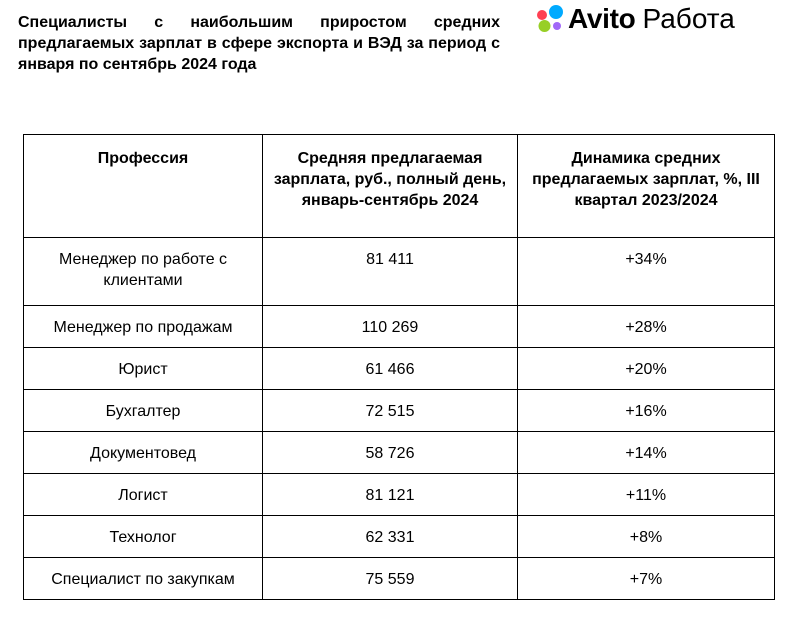  I want to click on cell-change: +14%, so click(646, 452).